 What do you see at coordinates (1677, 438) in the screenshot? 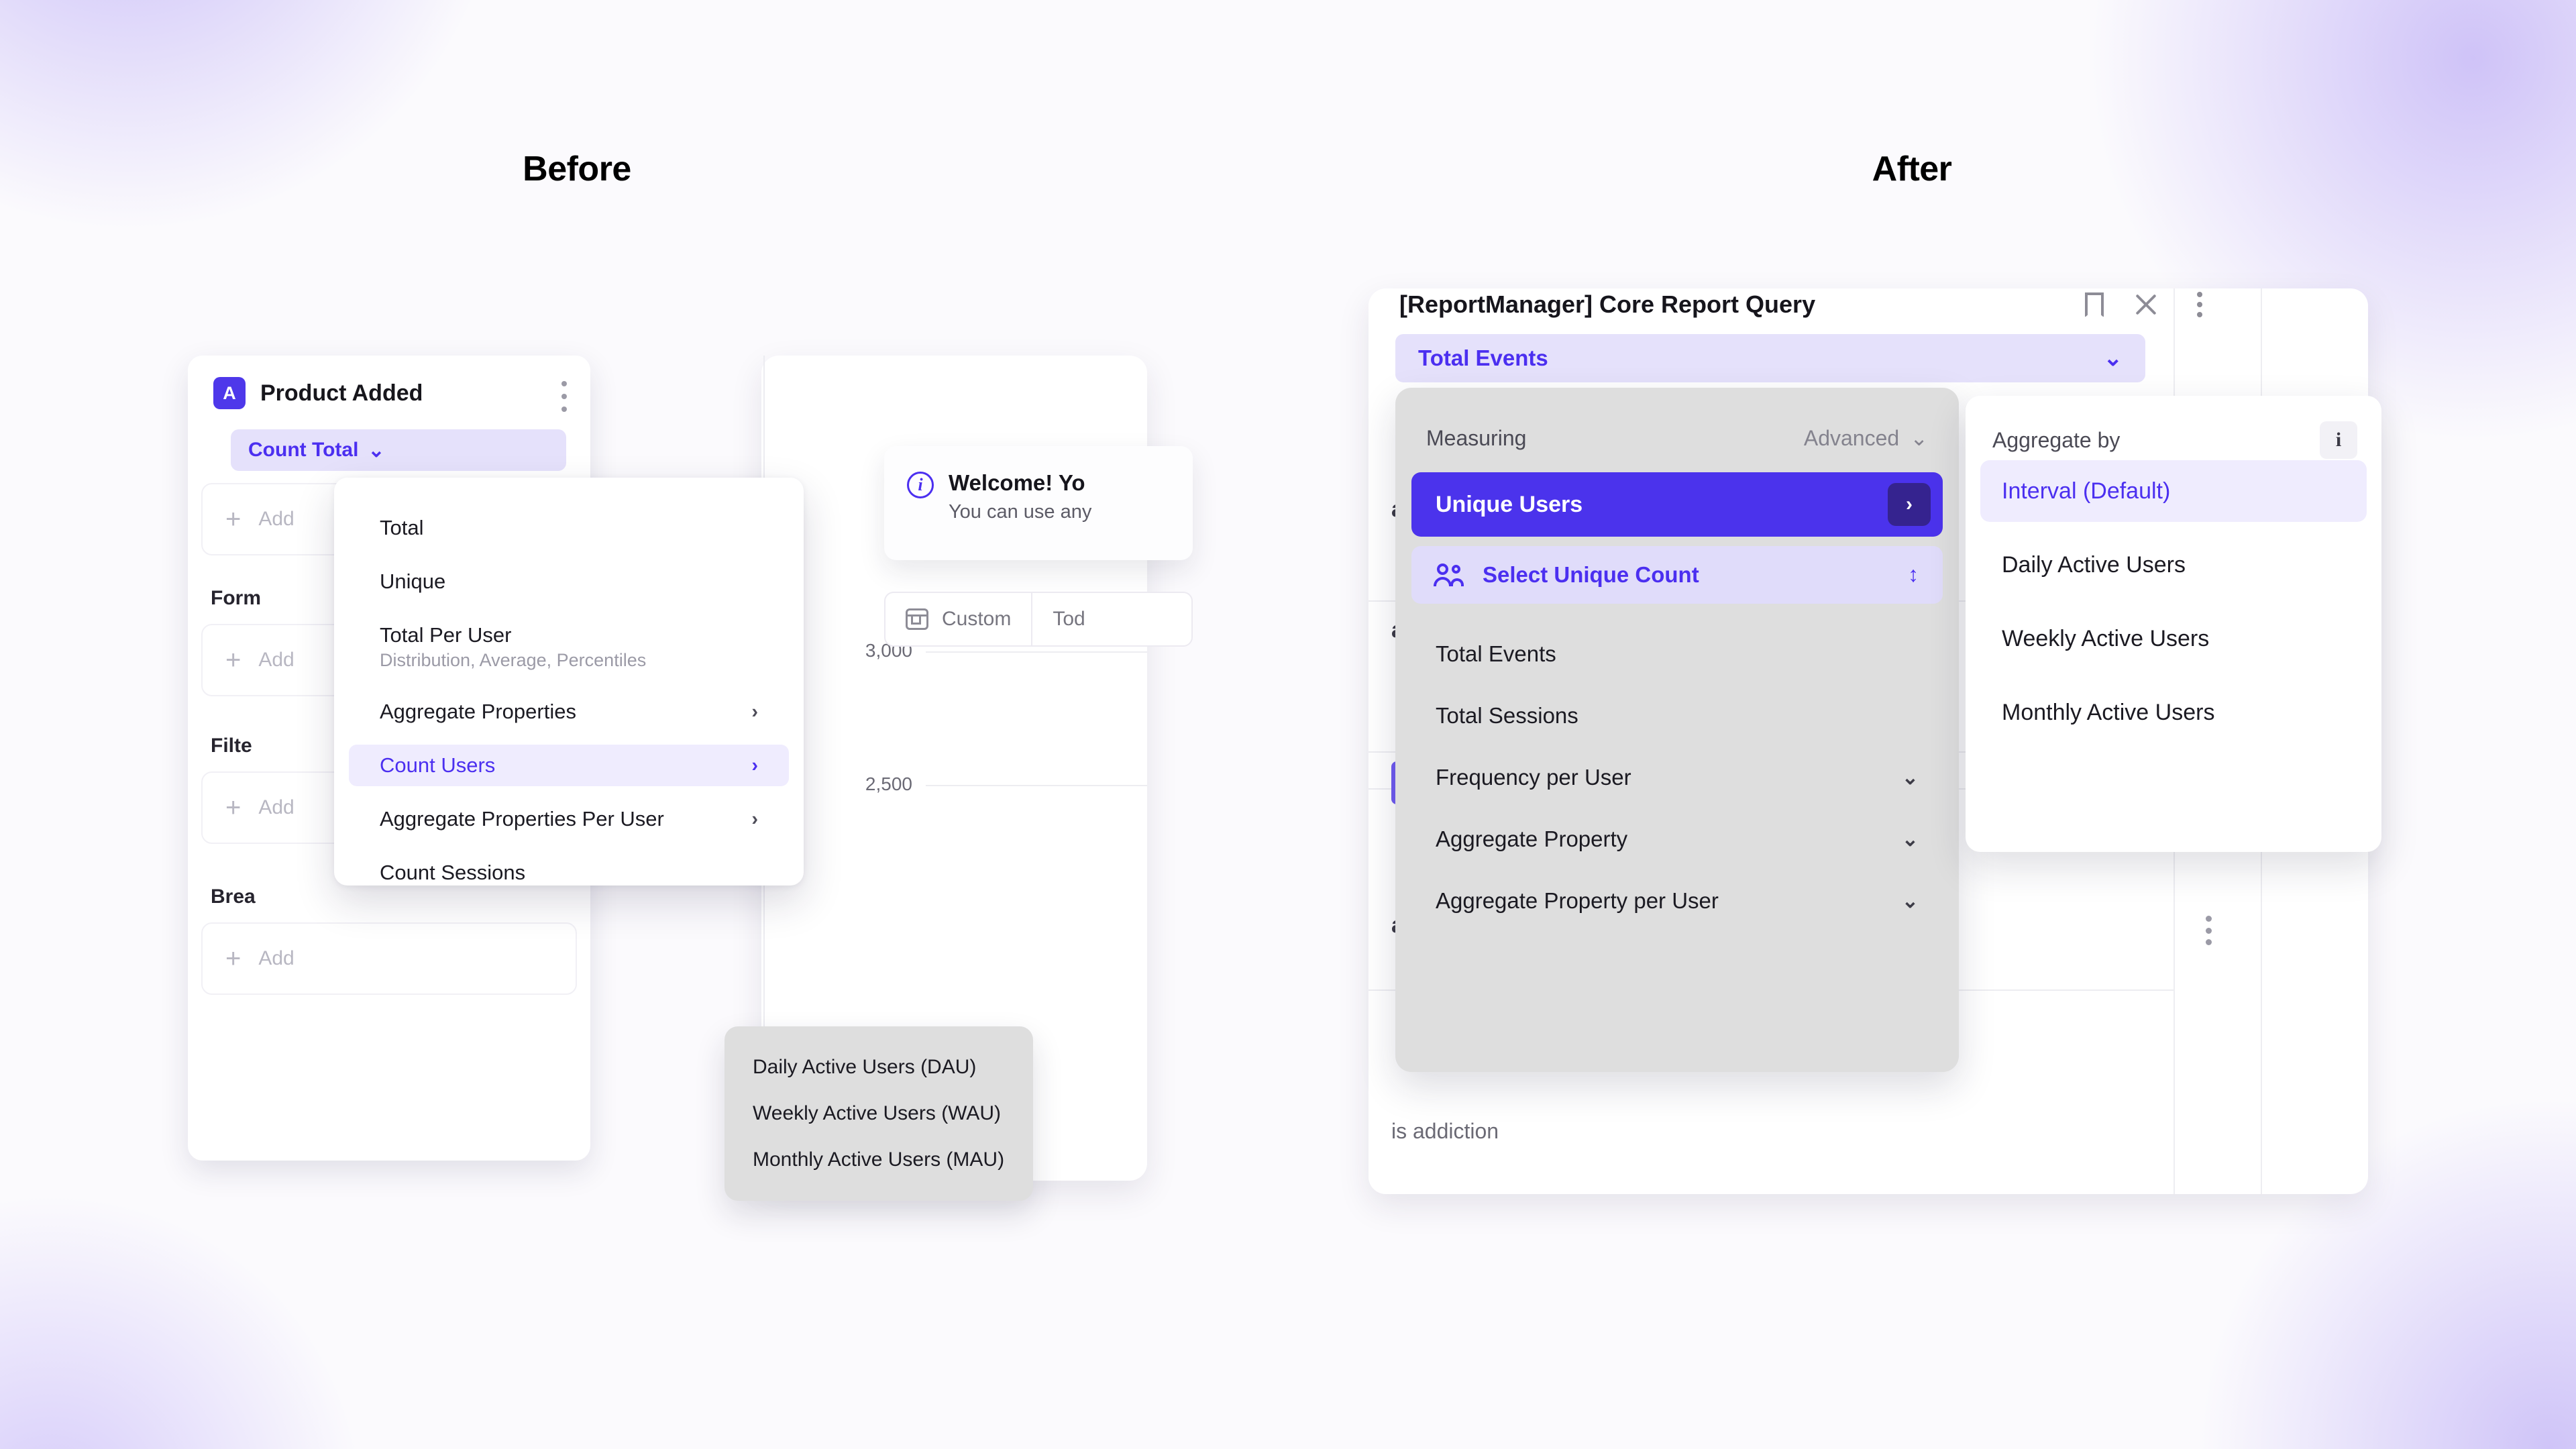
I see `measuring-header: Measuring Advanced ⌄` at bounding box center [1677, 438].